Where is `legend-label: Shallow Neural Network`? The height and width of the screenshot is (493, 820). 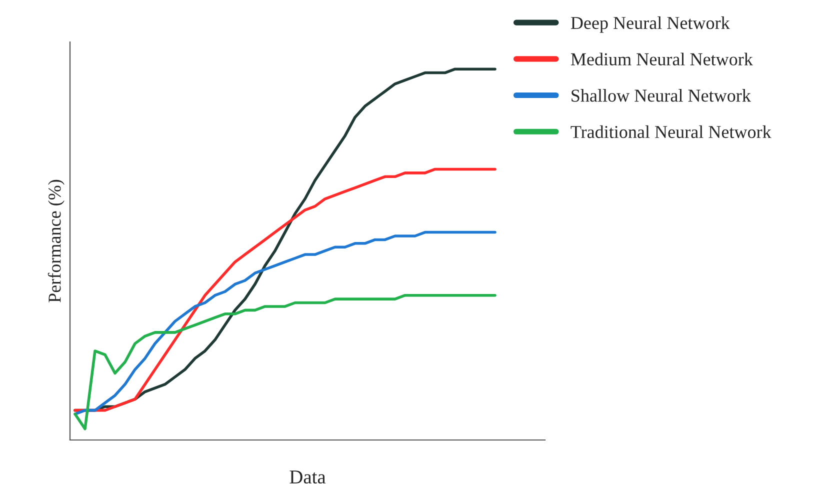
legend-label: Shallow Neural Network is located at coordinates (661, 95).